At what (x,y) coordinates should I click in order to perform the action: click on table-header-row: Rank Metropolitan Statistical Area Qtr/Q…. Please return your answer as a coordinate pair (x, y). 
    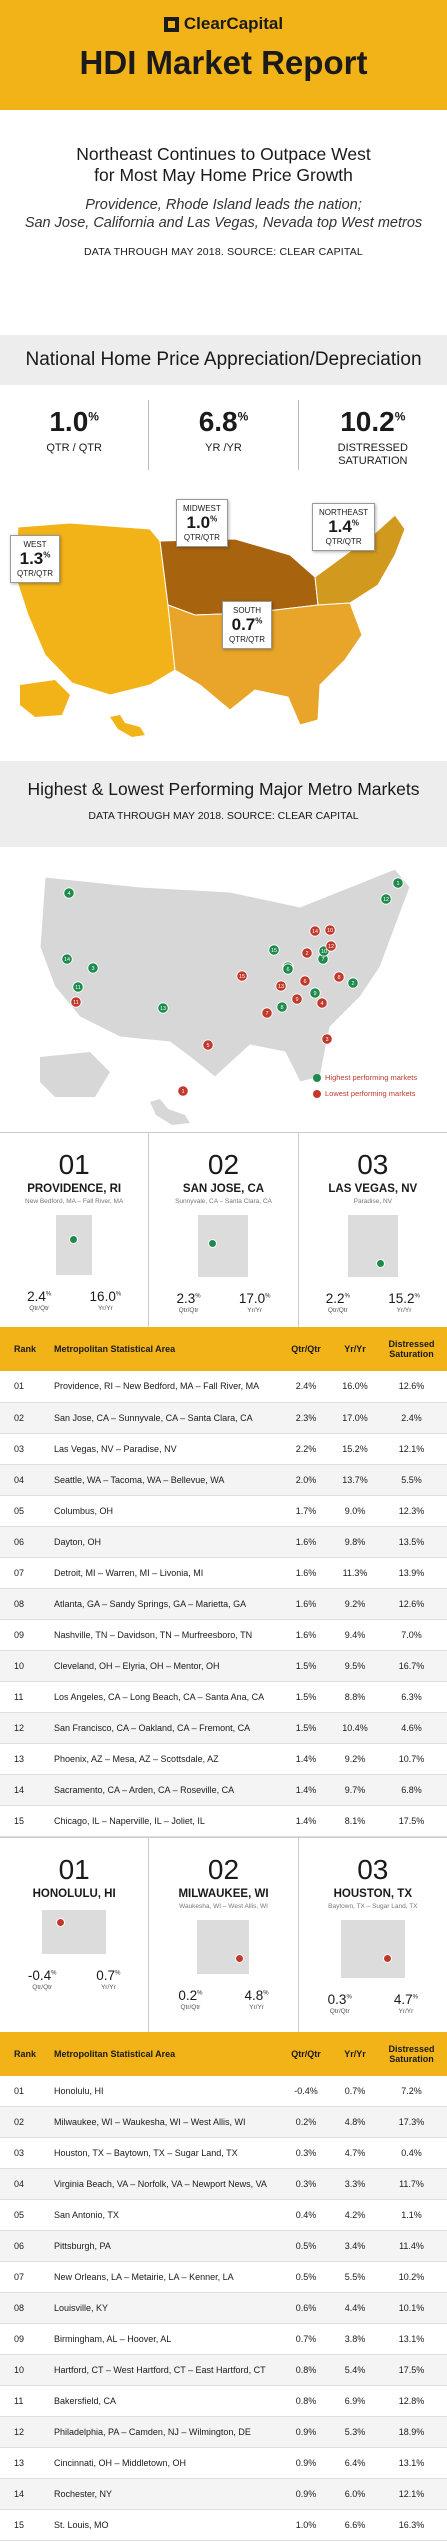
    Looking at the image, I should click on (223, 1349).